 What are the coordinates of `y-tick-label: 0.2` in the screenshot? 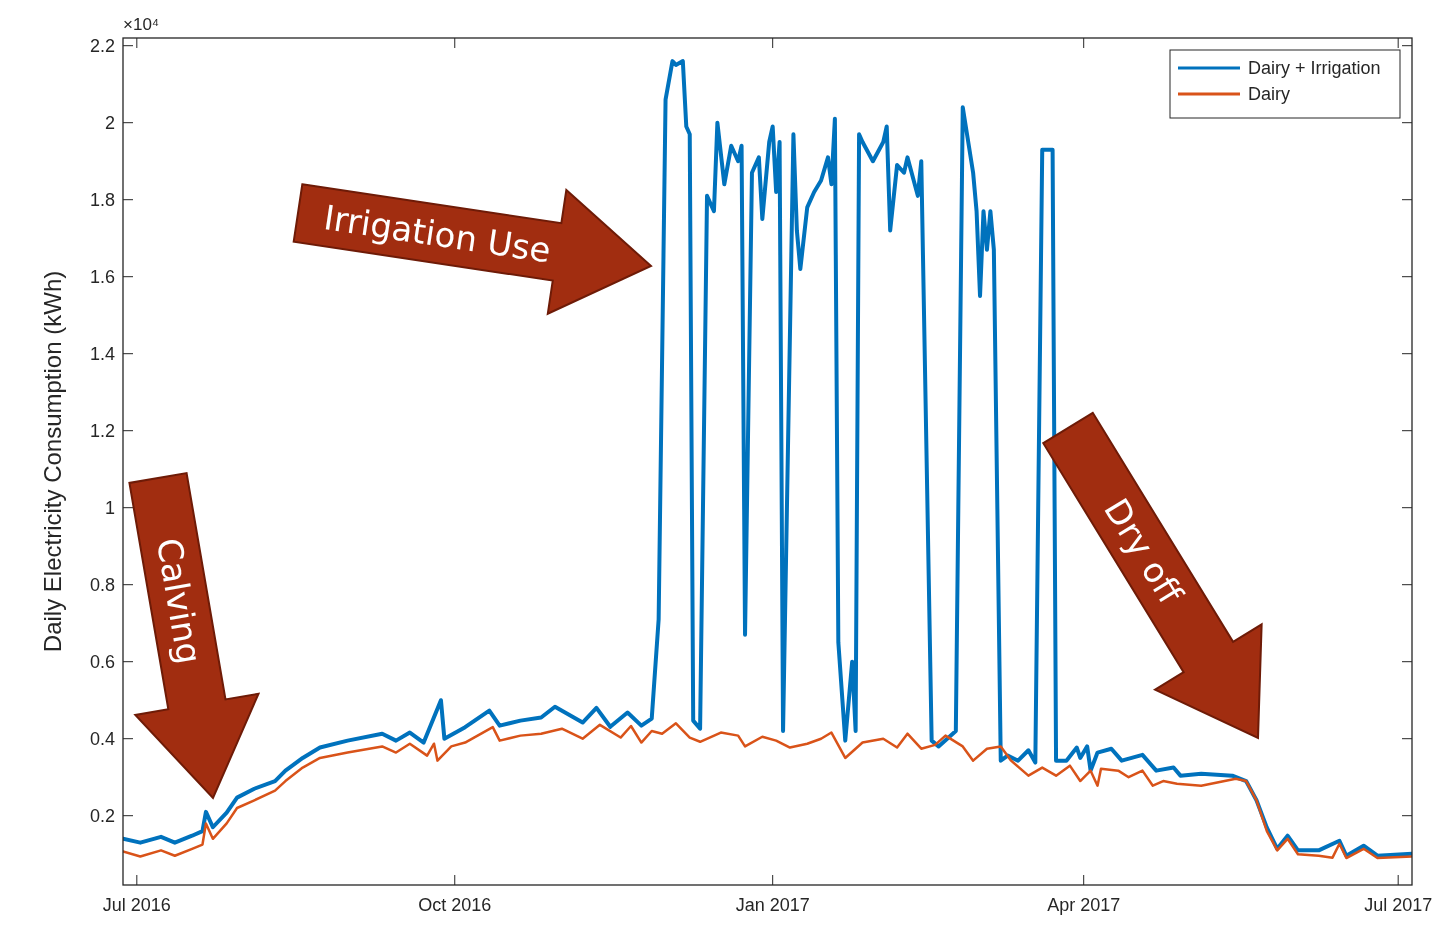 It's located at (102, 816).